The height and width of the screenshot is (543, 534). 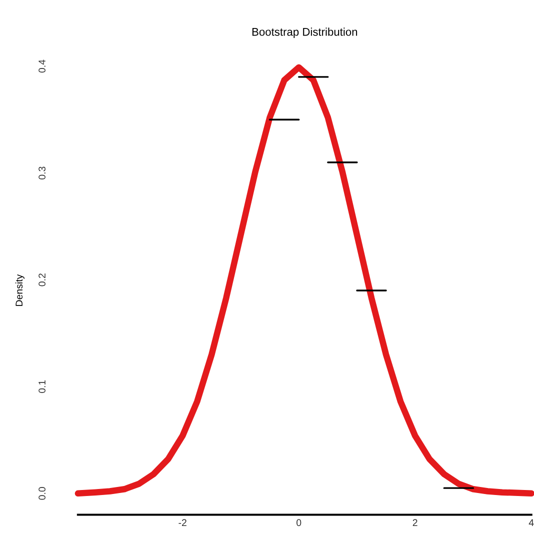 What do you see at coordinates (42, 386) in the screenshot?
I see `y-tick-label: 0.1` at bounding box center [42, 386].